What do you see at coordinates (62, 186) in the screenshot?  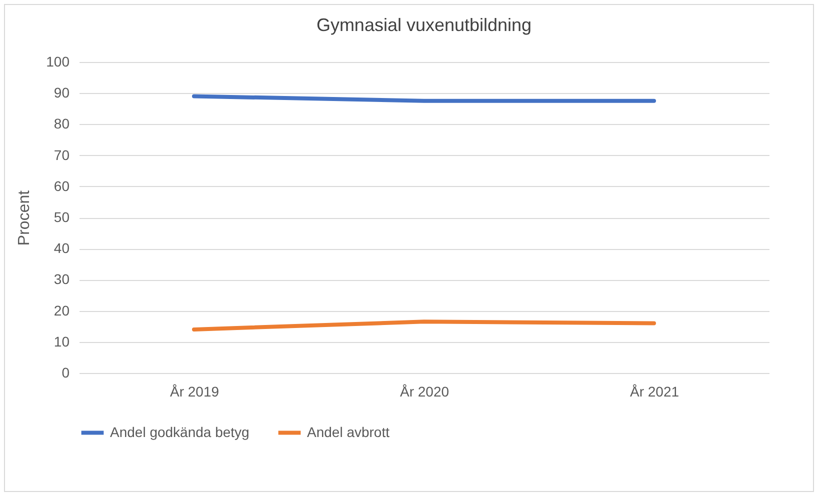 I see `y-tick-label: 60` at bounding box center [62, 186].